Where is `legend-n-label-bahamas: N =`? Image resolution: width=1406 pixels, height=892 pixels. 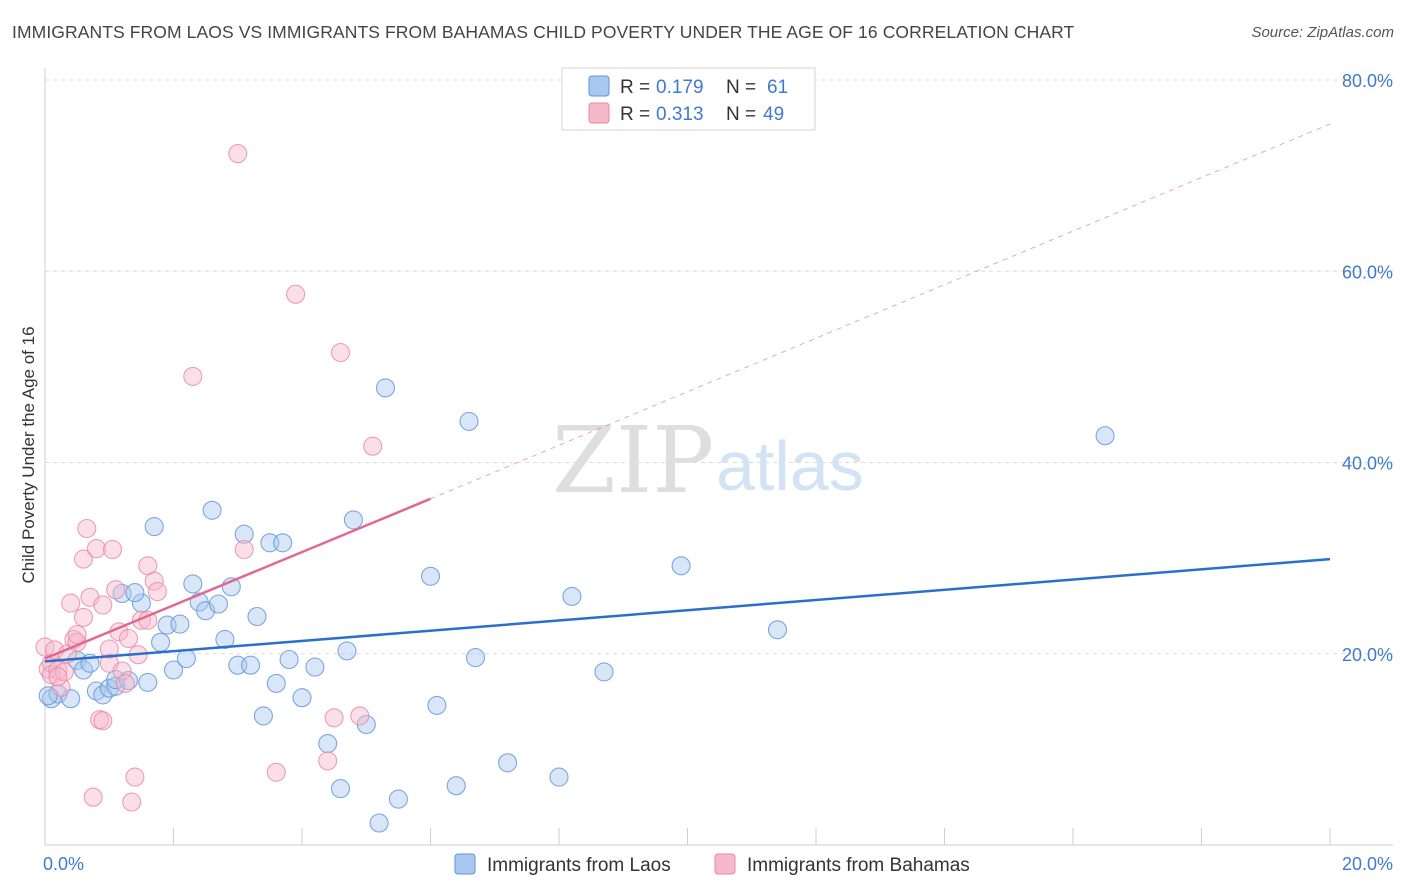 legend-n-label-bahamas: N = is located at coordinates (741, 114).